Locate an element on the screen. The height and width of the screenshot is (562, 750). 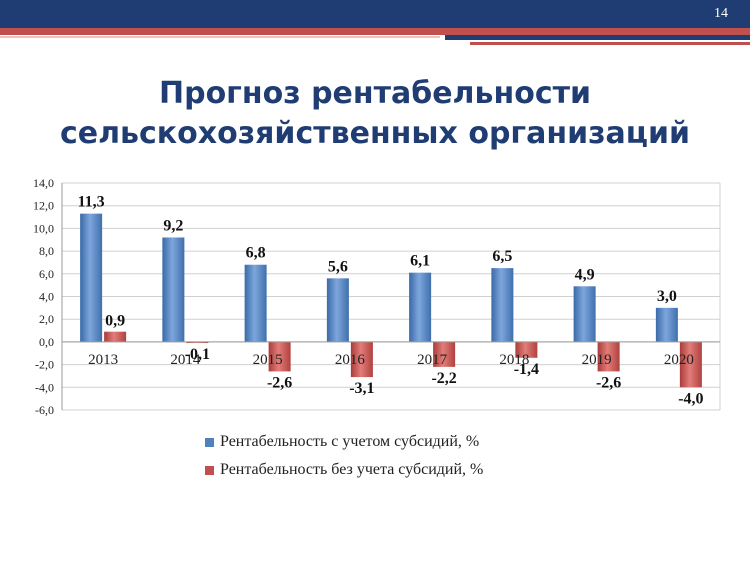
y-tick-label: 14,0 is located at coordinates (43, 183).